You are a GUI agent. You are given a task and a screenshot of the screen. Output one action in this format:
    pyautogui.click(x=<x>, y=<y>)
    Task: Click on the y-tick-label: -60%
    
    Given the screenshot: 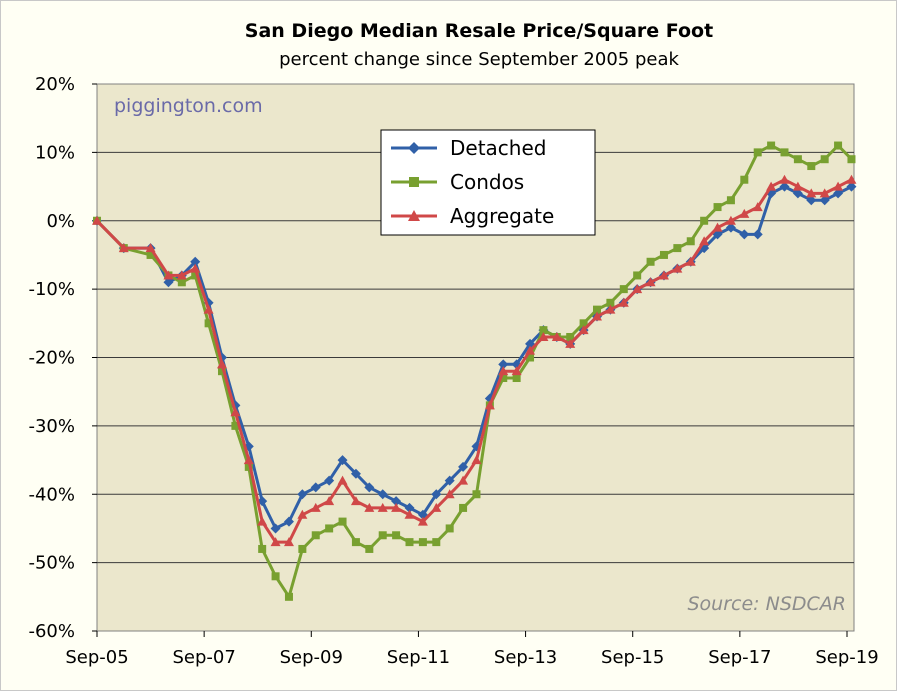 What is the action you would take?
    pyautogui.click(x=51, y=631)
    